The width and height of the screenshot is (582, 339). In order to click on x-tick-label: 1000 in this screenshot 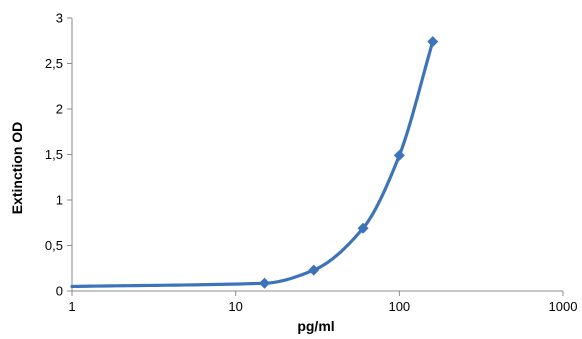, I will do `click(563, 306)`.